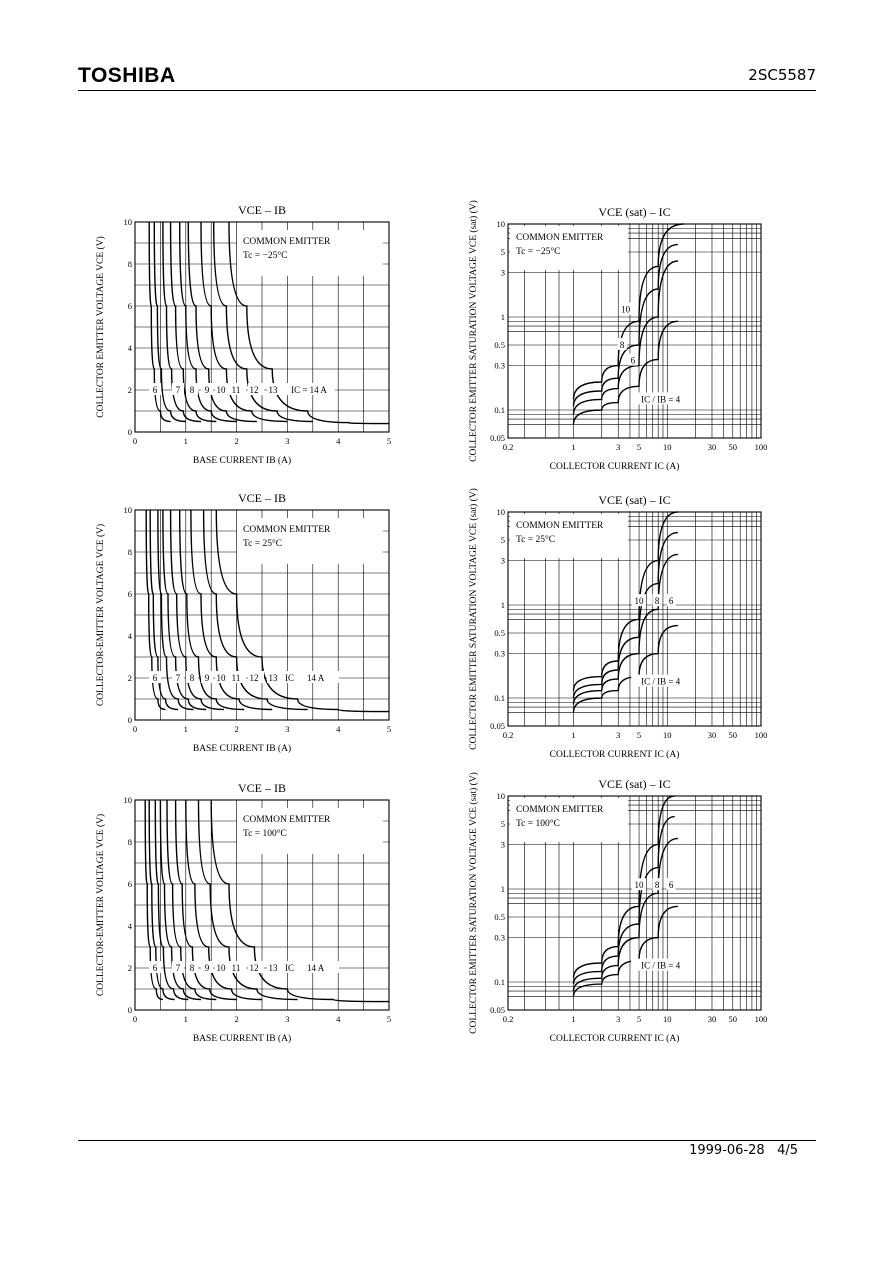 The height and width of the screenshot is (1263, 892). I want to click on curve-label-0: 10, so click(626, 310).